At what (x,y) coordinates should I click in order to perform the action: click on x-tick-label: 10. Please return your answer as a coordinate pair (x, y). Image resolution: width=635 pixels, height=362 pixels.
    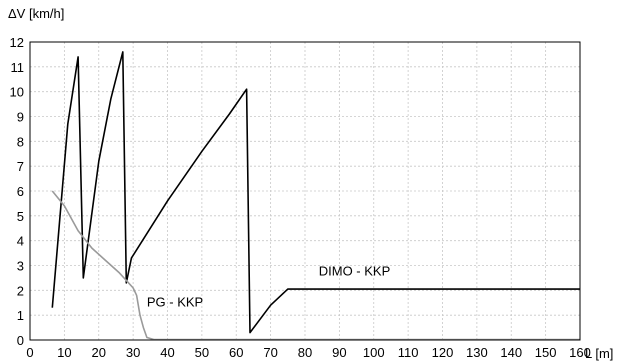
    Looking at the image, I should click on (64, 352).